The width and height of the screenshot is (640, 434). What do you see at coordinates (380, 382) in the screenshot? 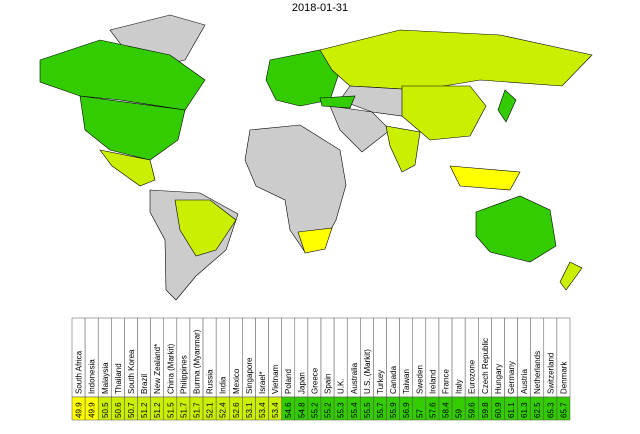
I see `country-name: Turkey` at bounding box center [380, 382].